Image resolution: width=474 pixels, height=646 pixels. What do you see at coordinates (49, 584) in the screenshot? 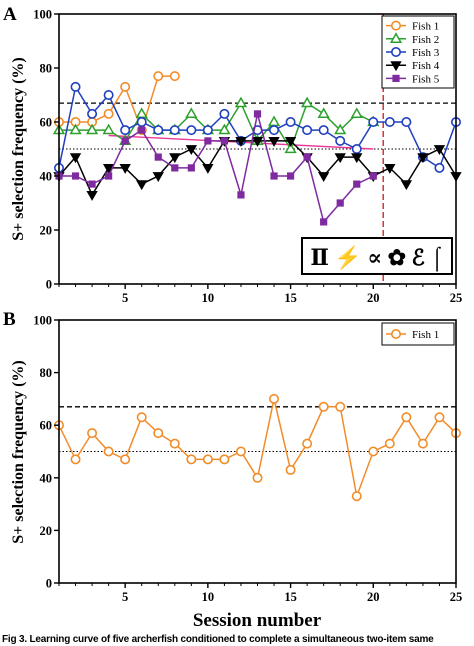
I see `y-tick-label: 0` at bounding box center [49, 584].